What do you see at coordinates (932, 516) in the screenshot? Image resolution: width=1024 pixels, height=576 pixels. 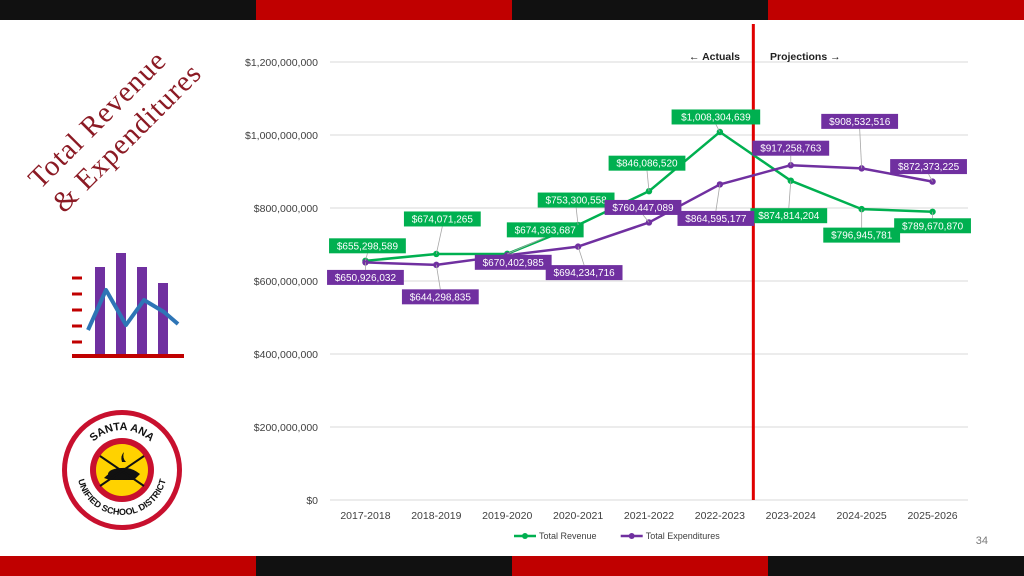 I see `x-tick-label: 2025-2026` at bounding box center [932, 516].